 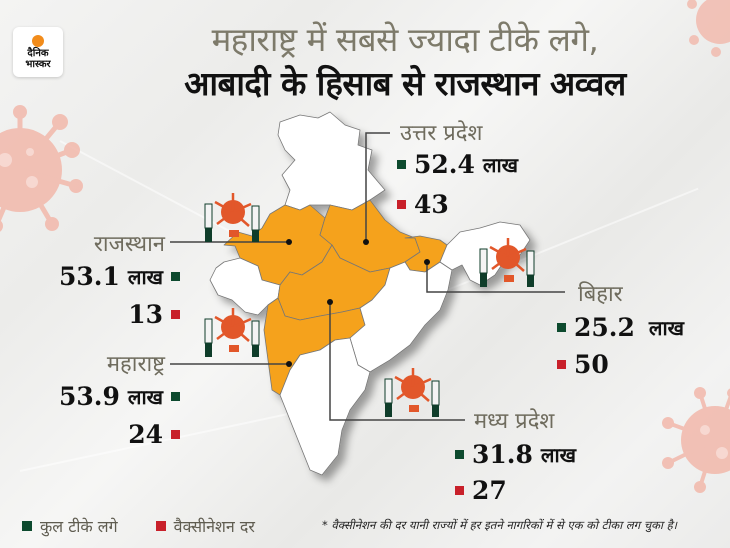 What do you see at coordinates (100, 434) in the screenshot?
I see `vaccination-rate-maharashtra: 24` at bounding box center [100, 434].